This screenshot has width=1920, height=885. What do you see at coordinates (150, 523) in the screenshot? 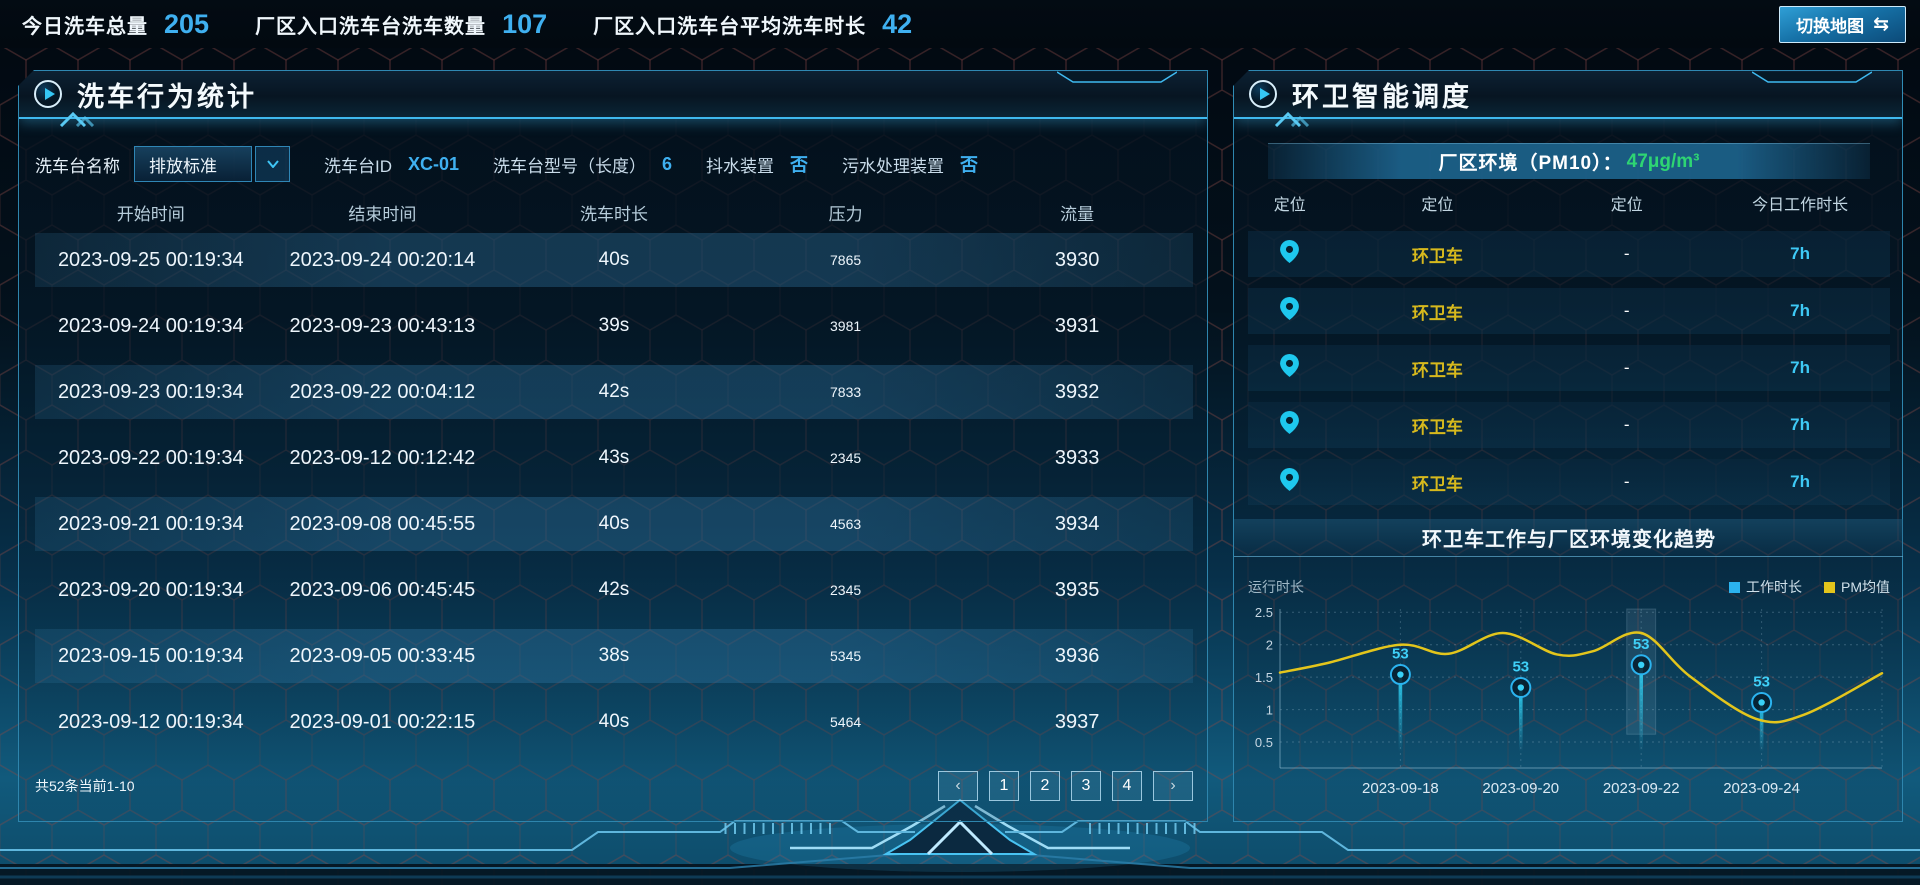
I see `table-cell: 2023-09-21 00:19:34` at bounding box center [150, 523].